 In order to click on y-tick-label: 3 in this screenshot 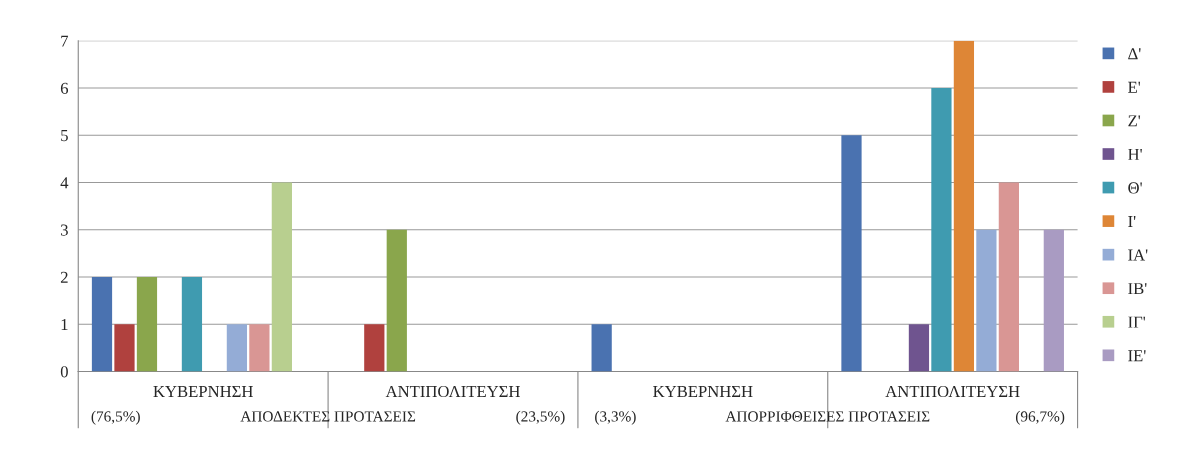, I will do `click(64, 230)`.